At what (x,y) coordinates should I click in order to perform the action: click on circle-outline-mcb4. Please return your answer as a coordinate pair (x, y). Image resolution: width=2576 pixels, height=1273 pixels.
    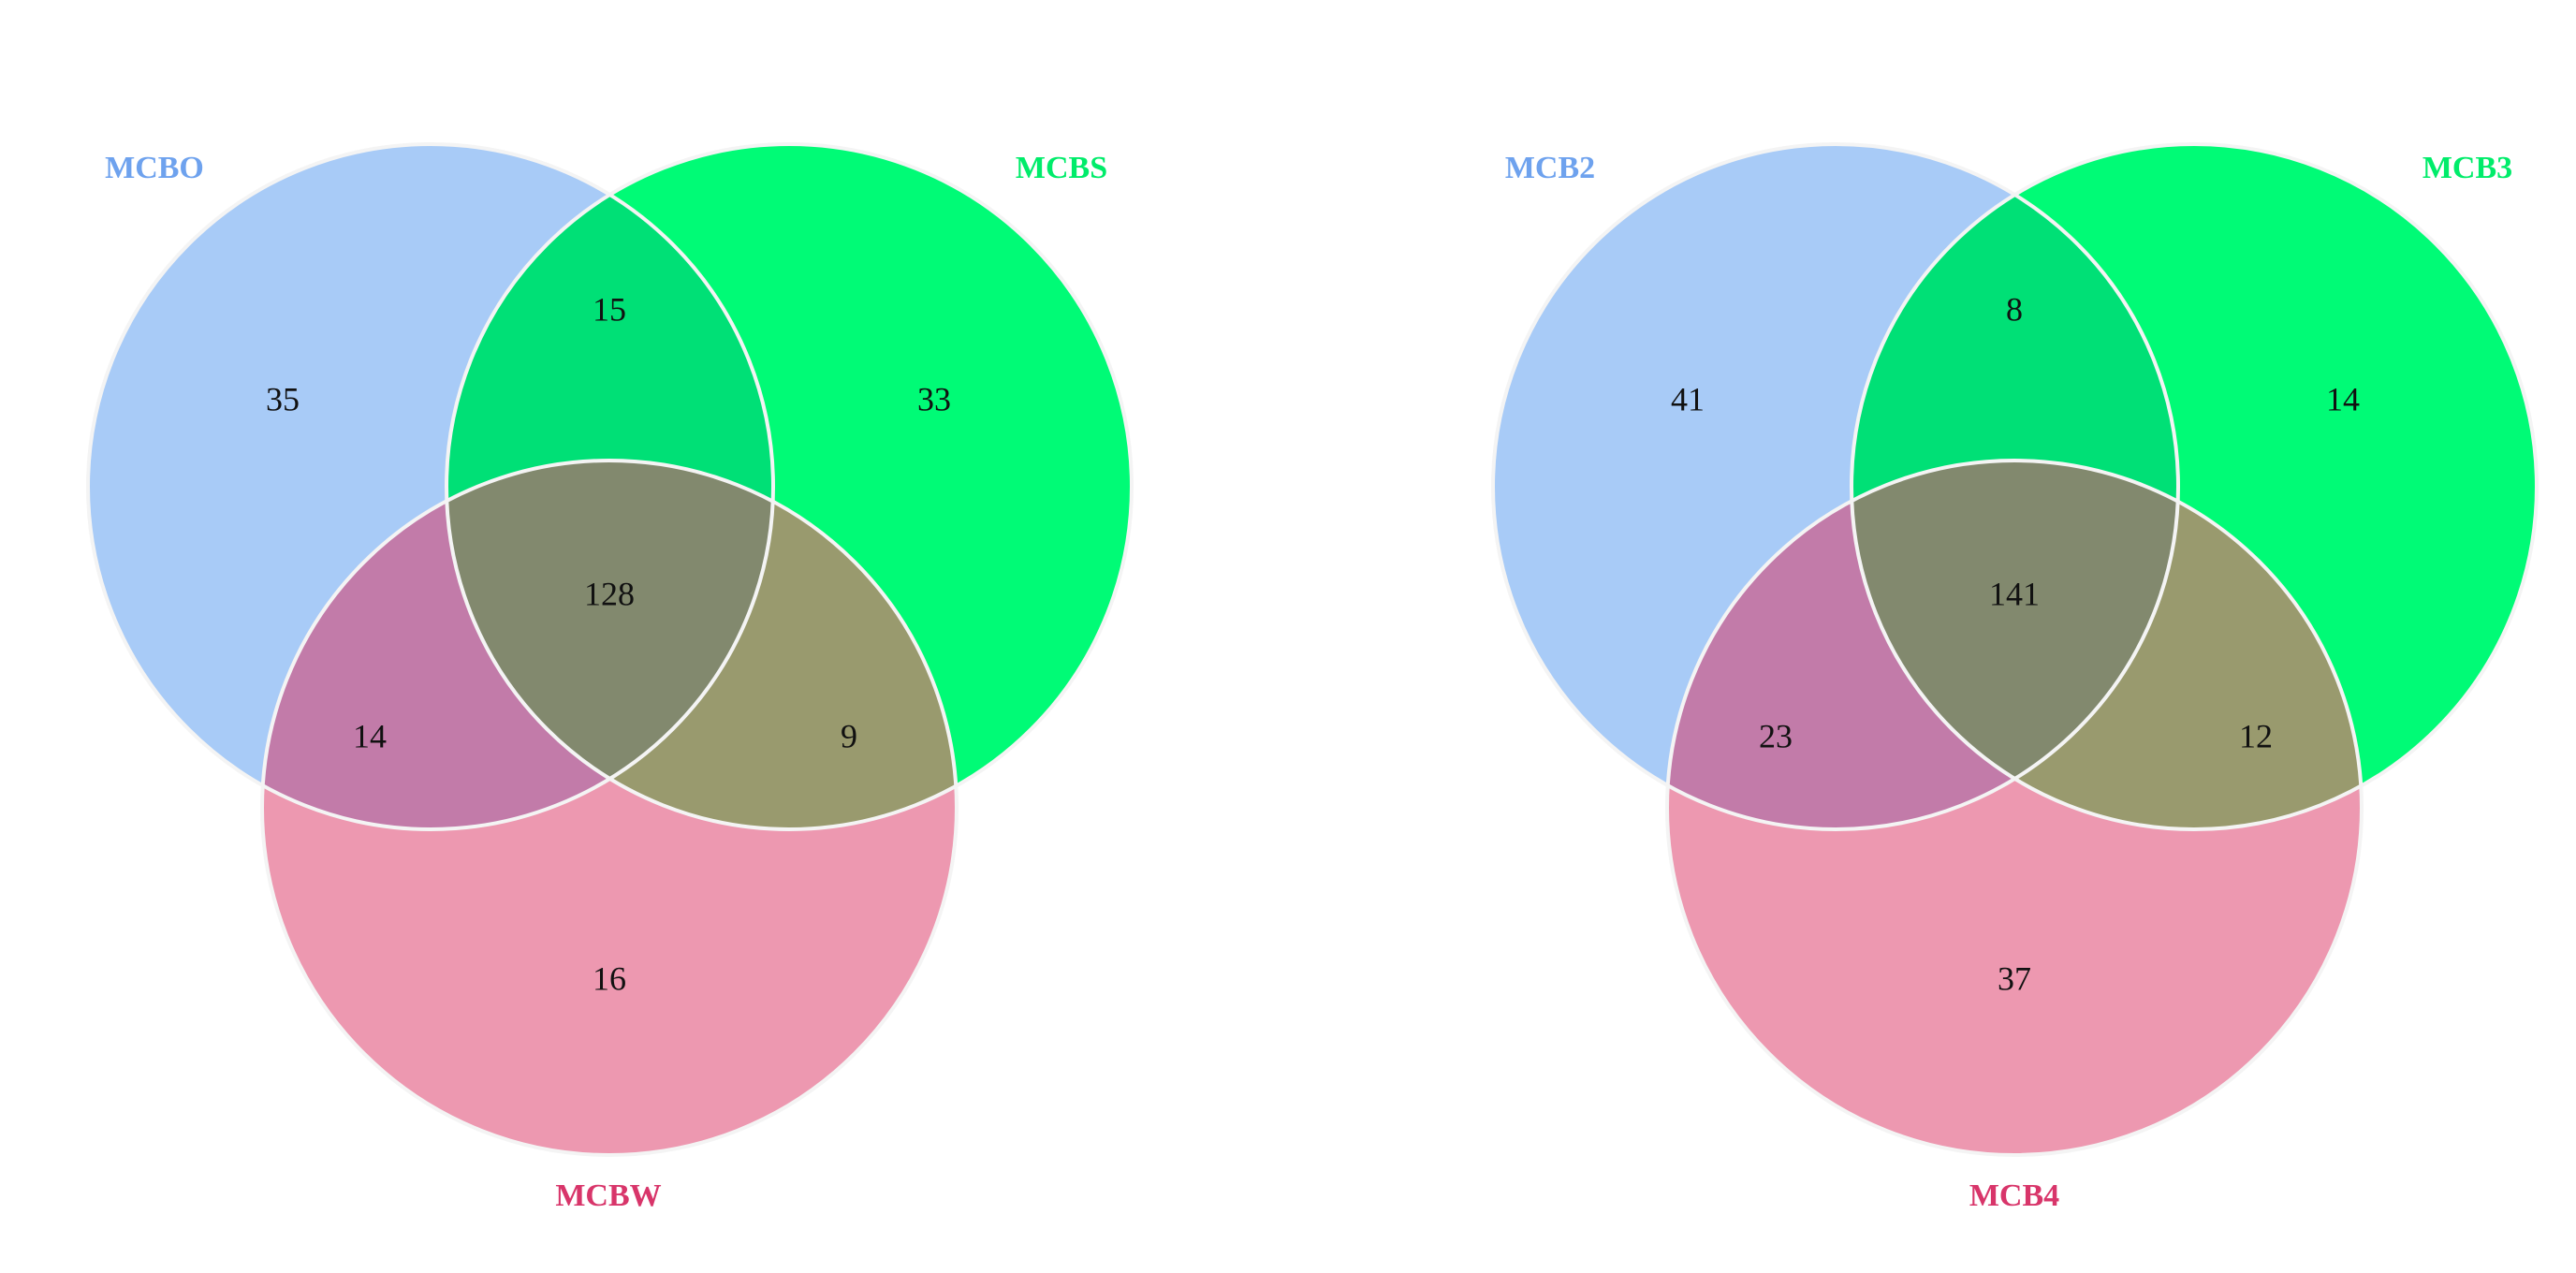
    Looking at the image, I should click on (2014, 808).